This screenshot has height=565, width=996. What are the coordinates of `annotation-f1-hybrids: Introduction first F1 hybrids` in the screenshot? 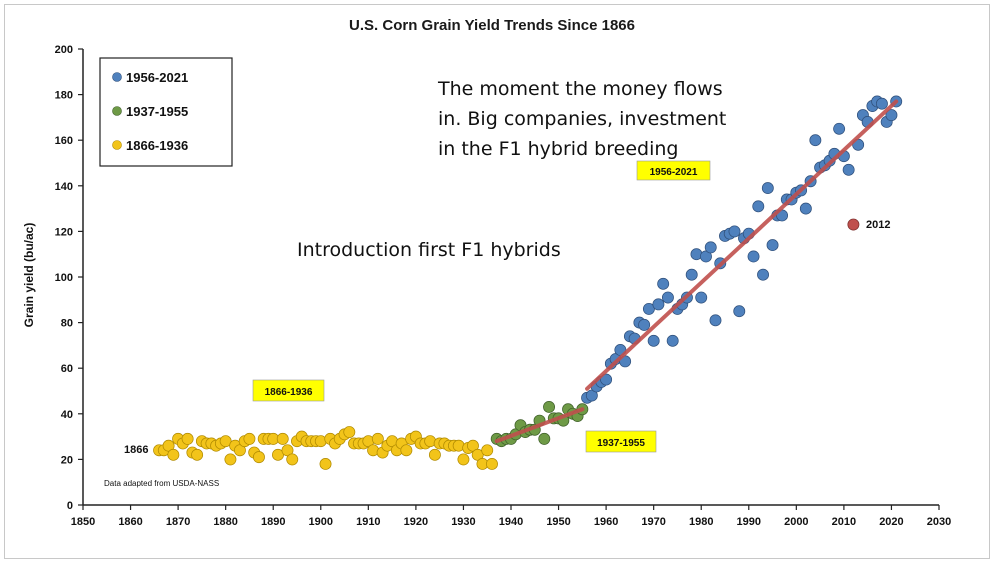 It's located at (429, 250).